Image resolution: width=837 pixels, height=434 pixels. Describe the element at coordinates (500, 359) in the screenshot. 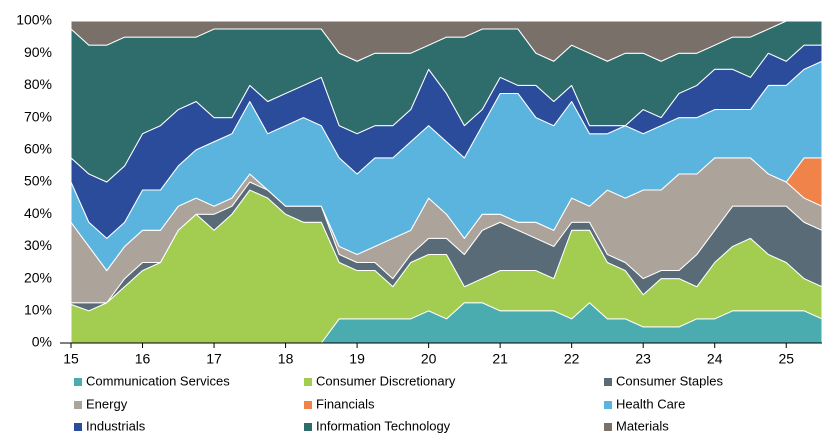

I see `x-tick-label: 21` at that location.